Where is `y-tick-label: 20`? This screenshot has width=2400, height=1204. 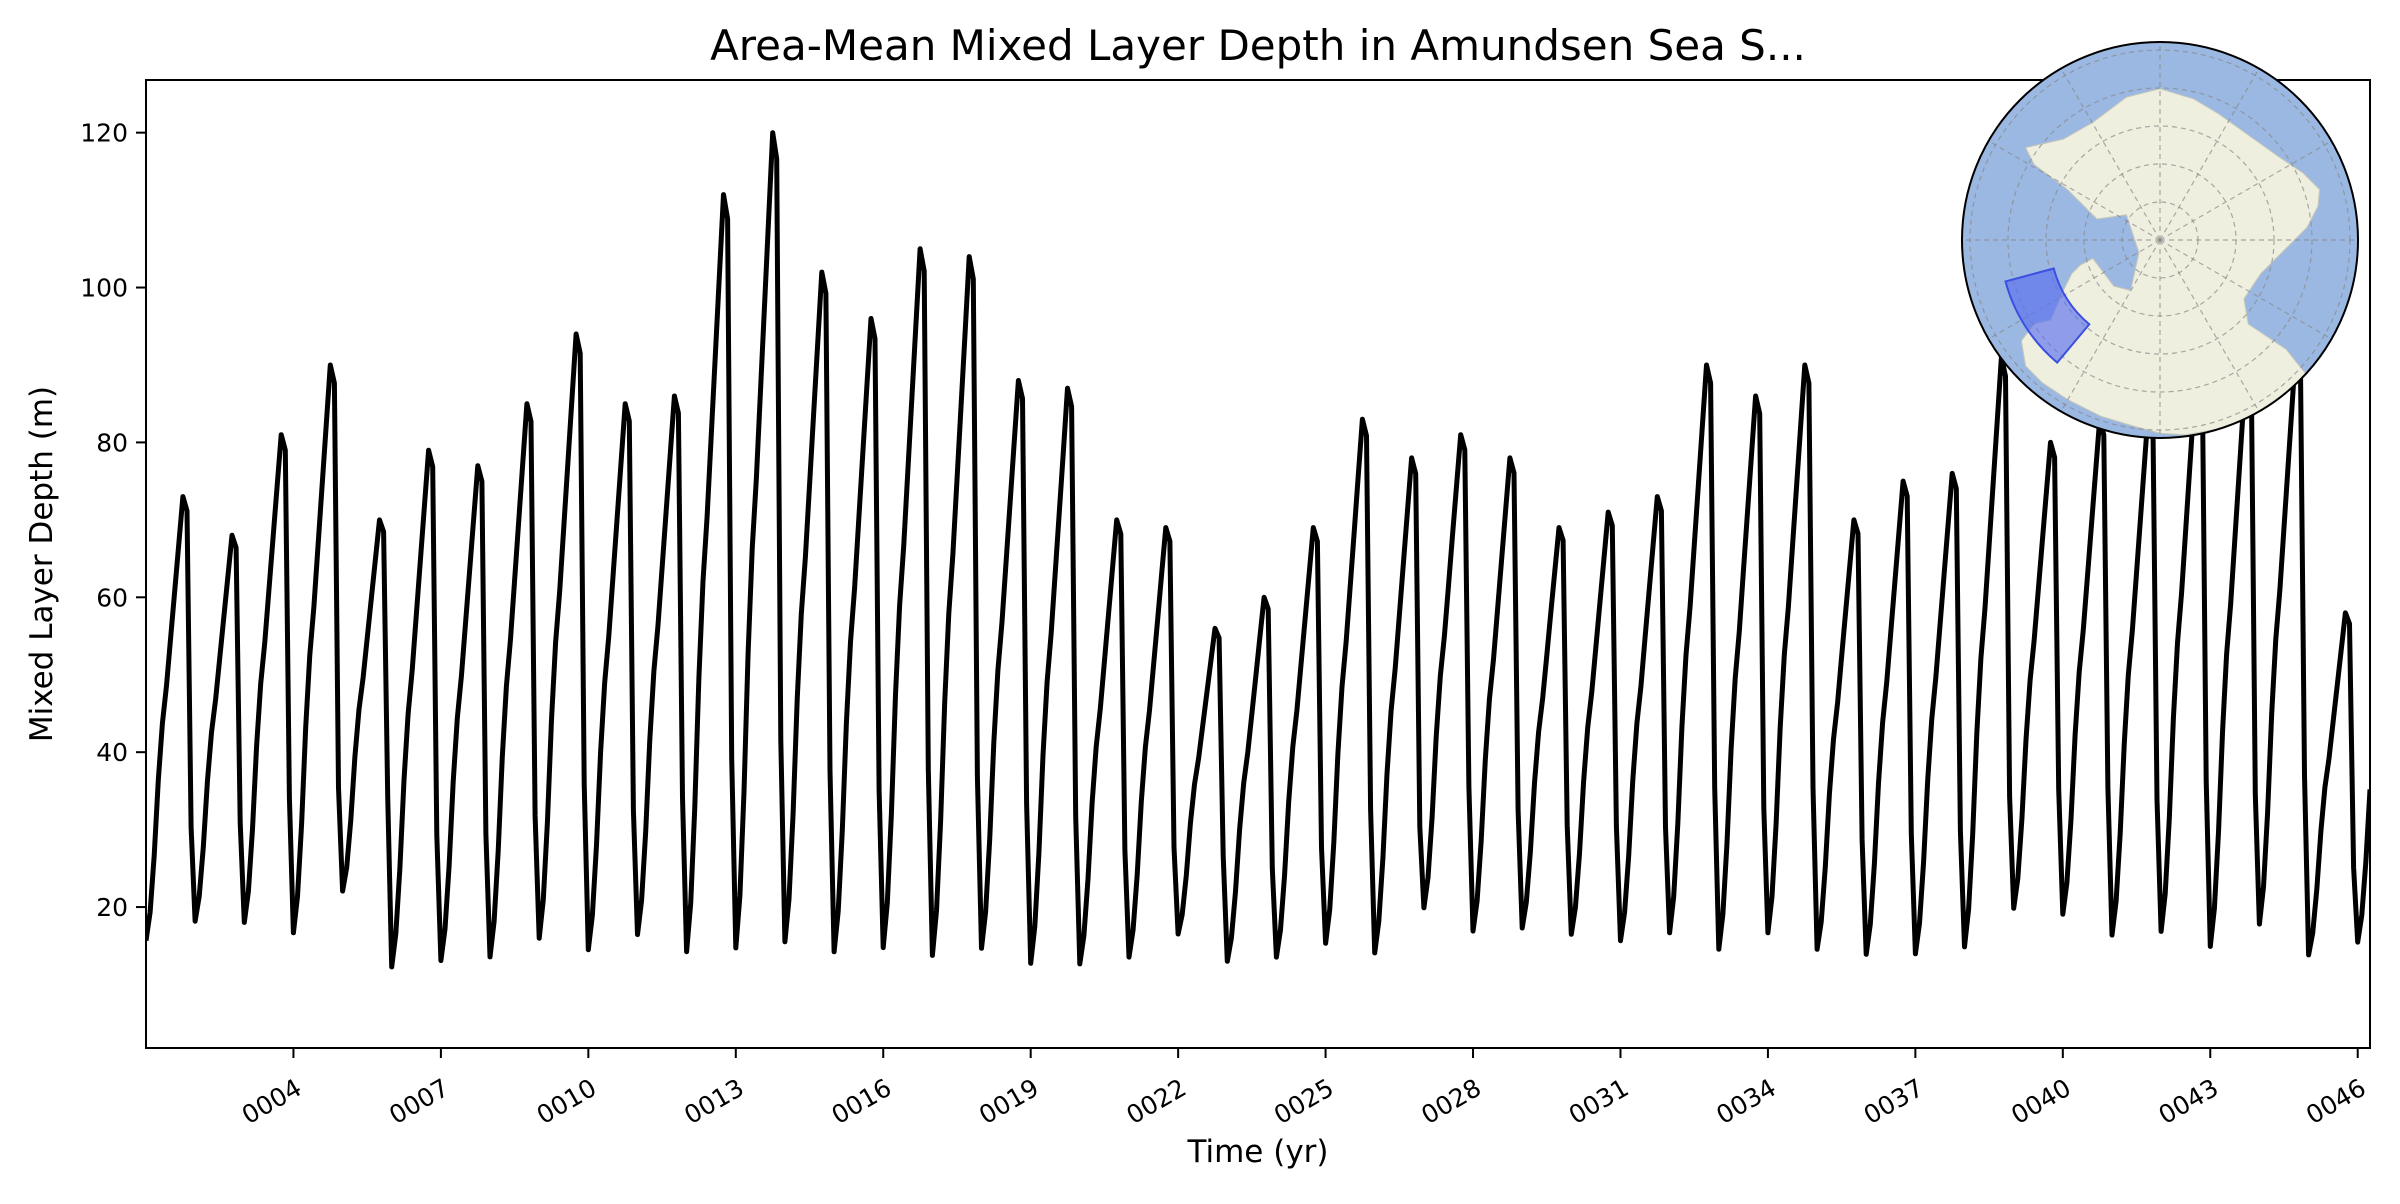
y-tick-label: 20 is located at coordinates (112, 907).